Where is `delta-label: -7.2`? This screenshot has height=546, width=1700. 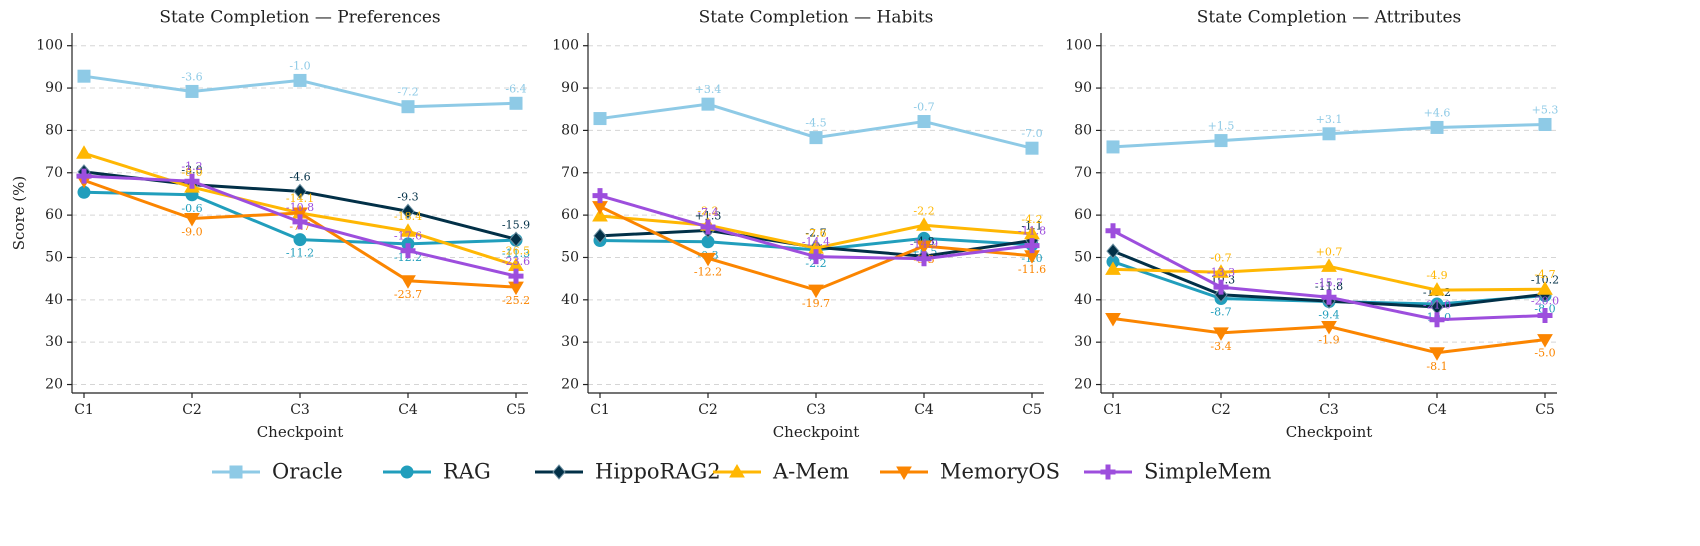 delta-label: -7.2 is located at coordinates (407, 92).